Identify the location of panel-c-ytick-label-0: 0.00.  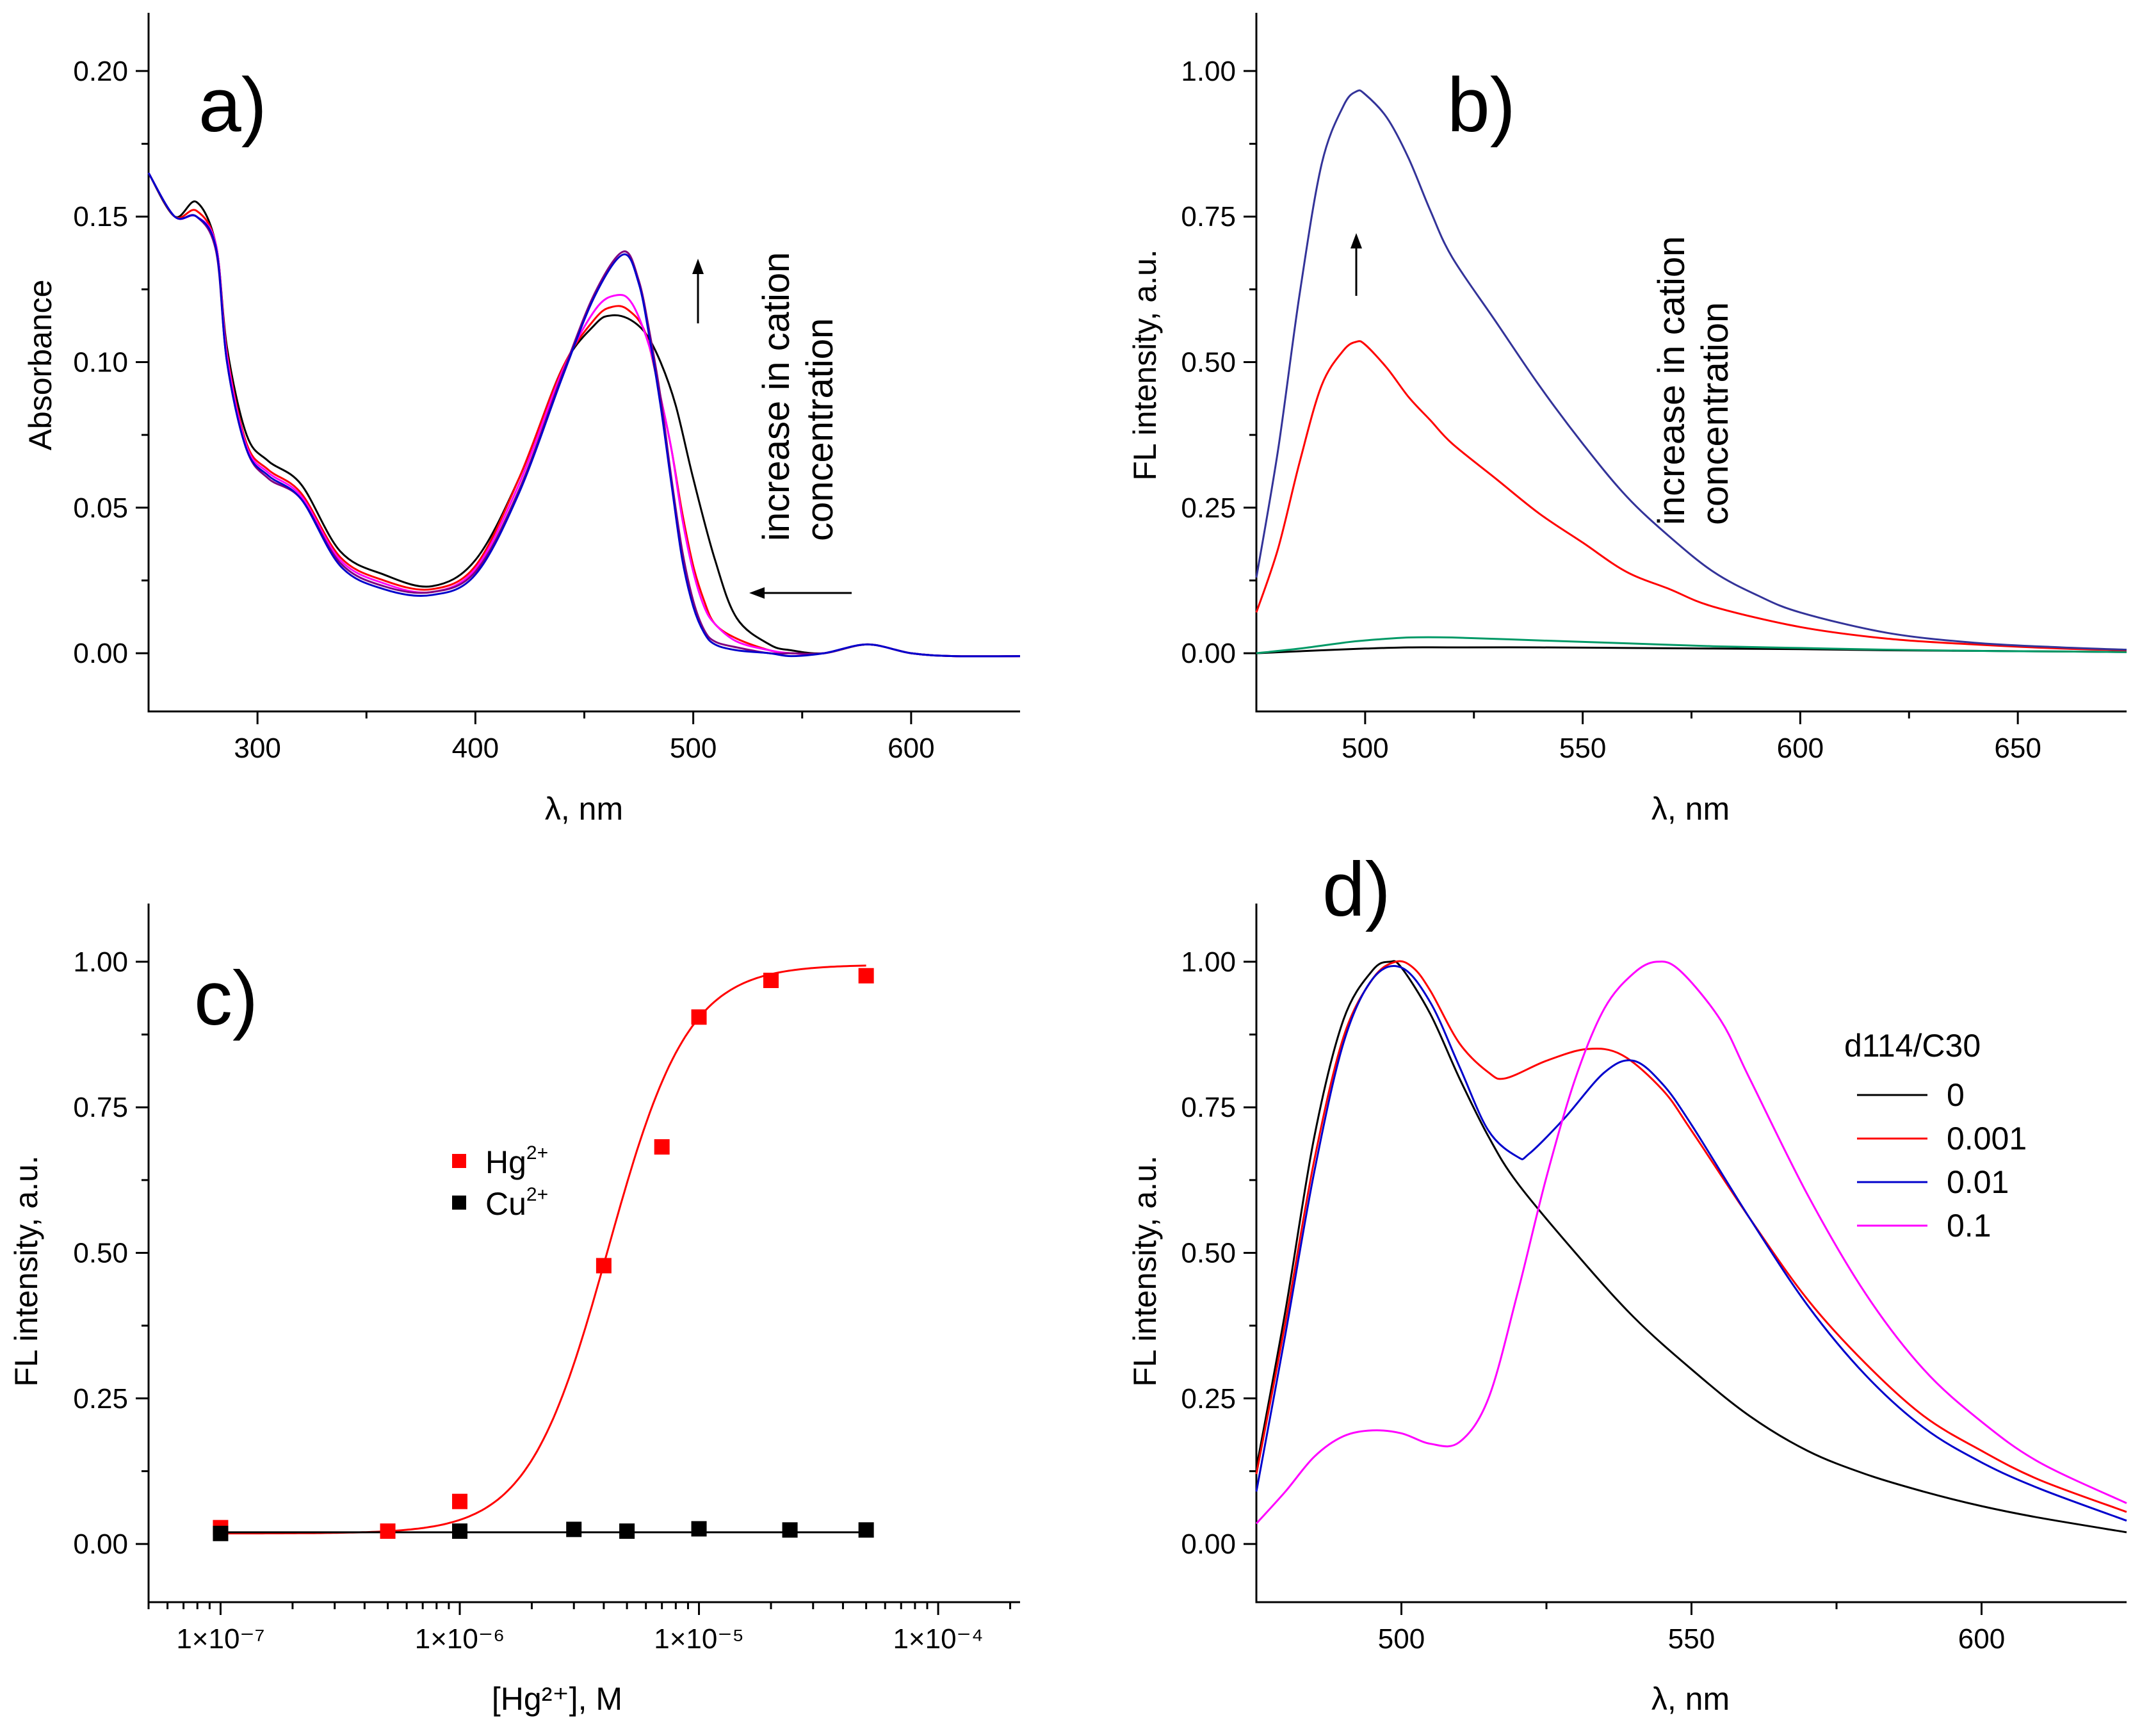
(101, 1544).